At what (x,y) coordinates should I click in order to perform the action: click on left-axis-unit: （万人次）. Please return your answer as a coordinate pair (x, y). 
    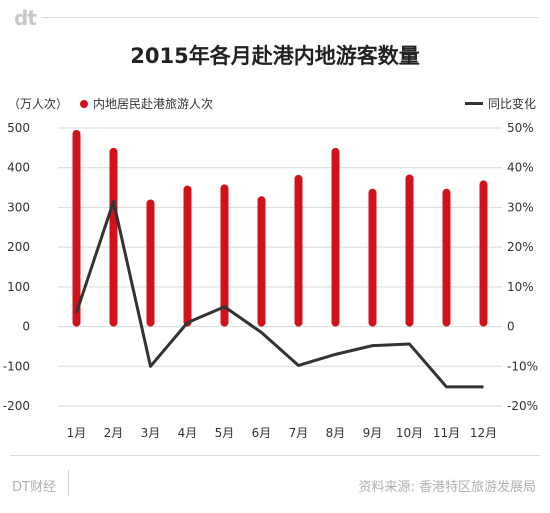
    Looking at the image, I should click on (38, 104).